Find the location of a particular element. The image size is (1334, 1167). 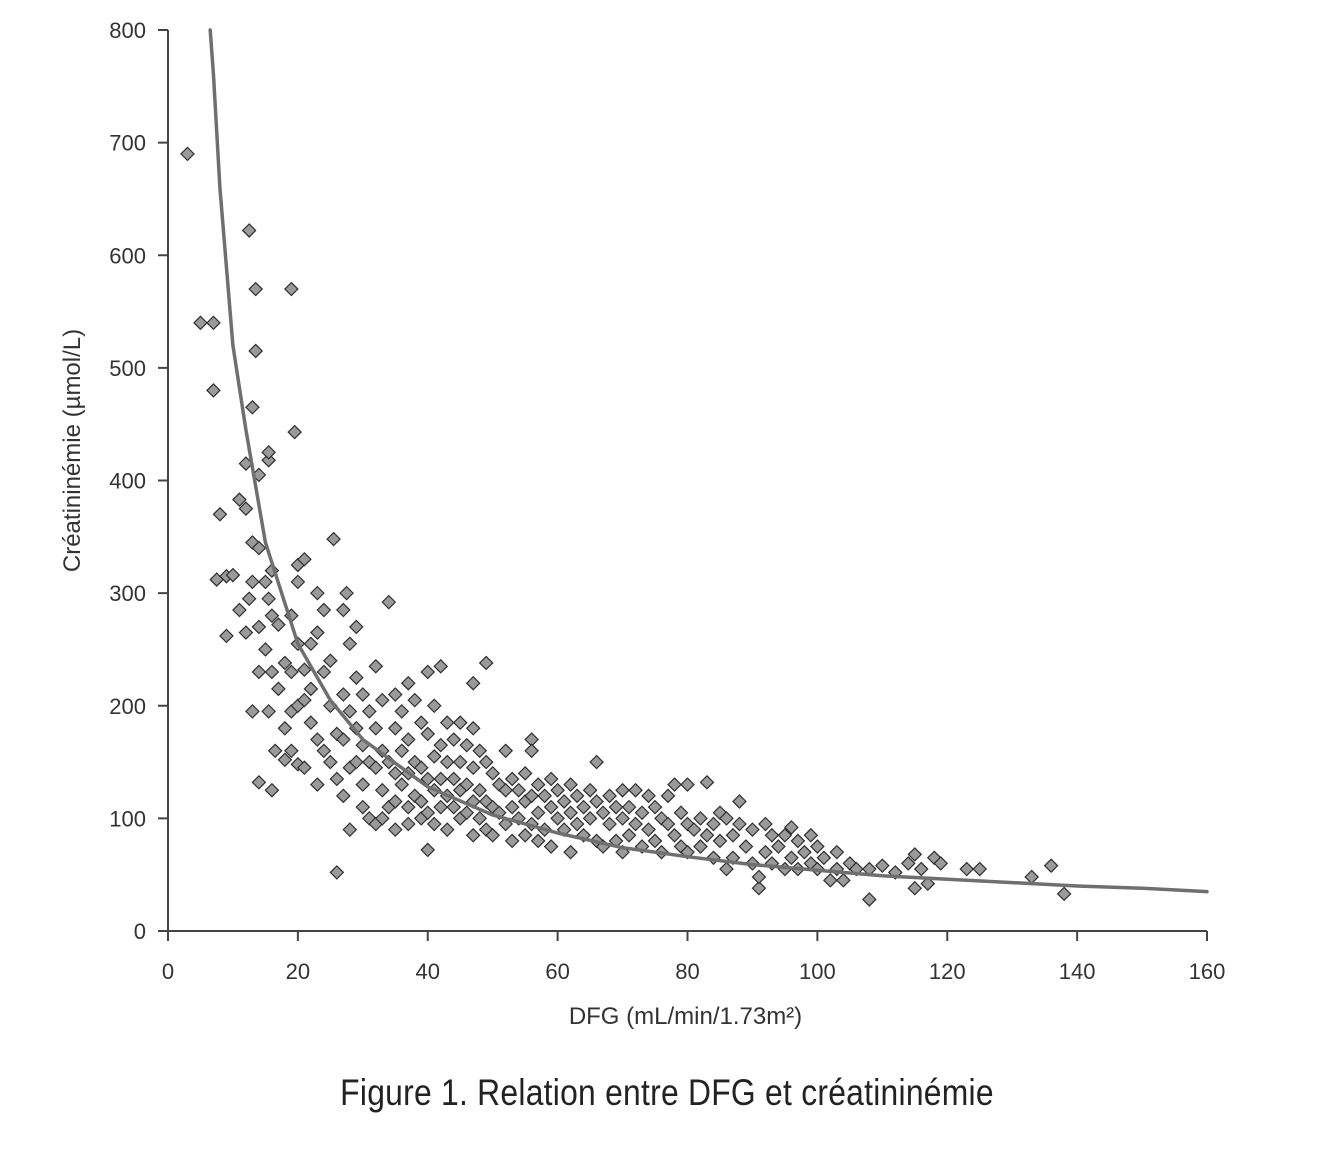

y-tick-label: 300 is located at coordinates (127, 593).